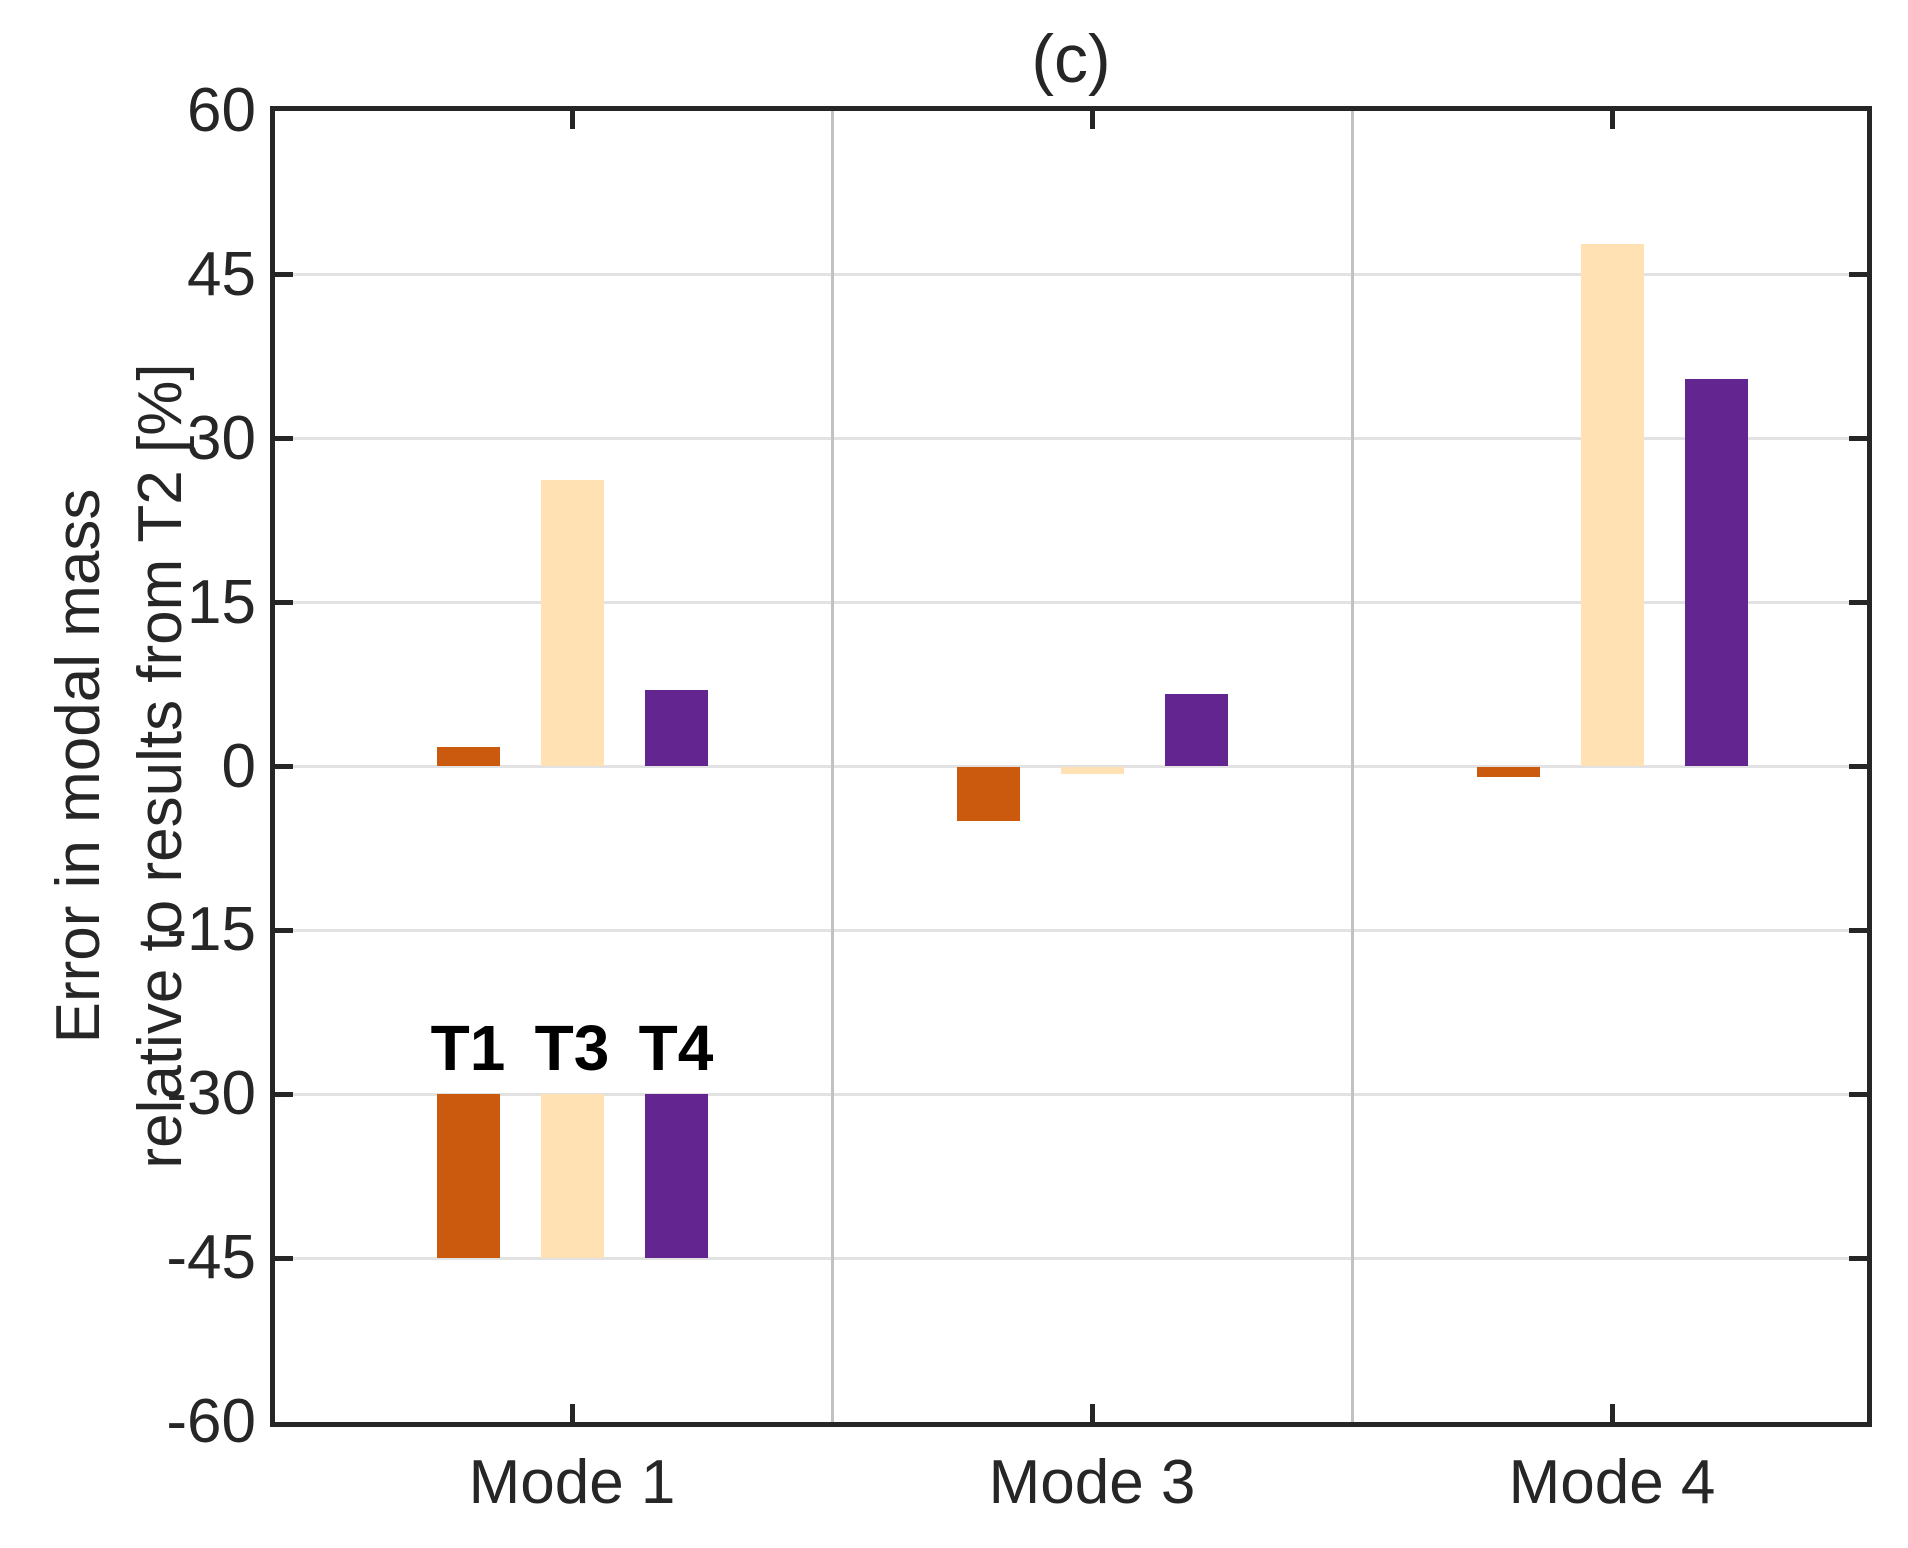 This screenshot has height=1548, width=1908. What do you see at coordinates (1858, 930) in the screenshot?
I see `y-tick-right--15` at bounding box center [1858, 930].